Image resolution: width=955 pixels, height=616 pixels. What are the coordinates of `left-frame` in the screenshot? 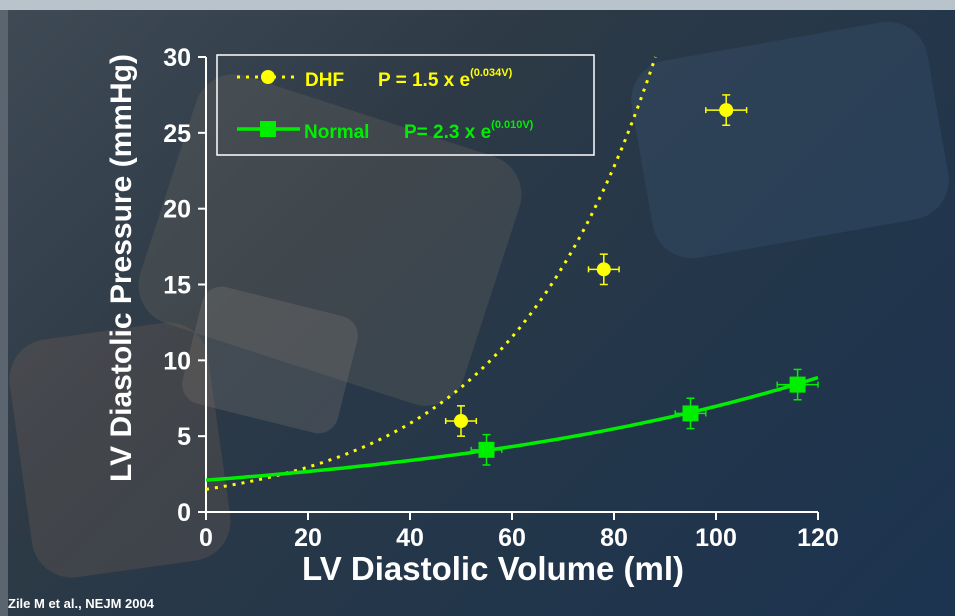 It's located at (4, 313).